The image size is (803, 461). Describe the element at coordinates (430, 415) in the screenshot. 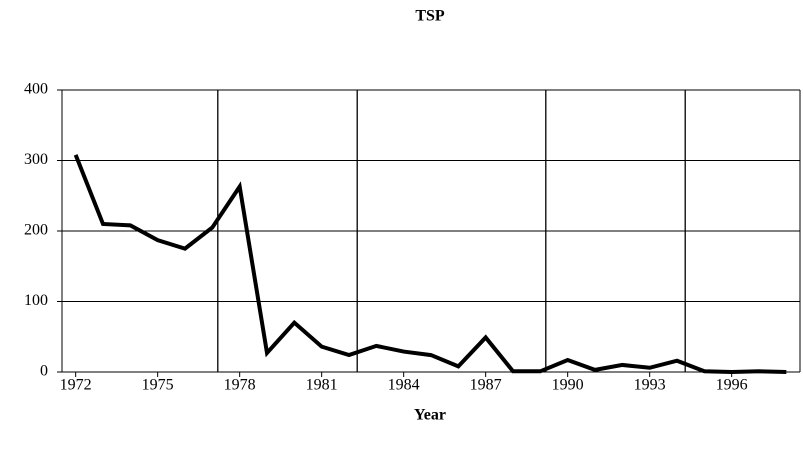

I see `x-axis-label: Year` at that location.